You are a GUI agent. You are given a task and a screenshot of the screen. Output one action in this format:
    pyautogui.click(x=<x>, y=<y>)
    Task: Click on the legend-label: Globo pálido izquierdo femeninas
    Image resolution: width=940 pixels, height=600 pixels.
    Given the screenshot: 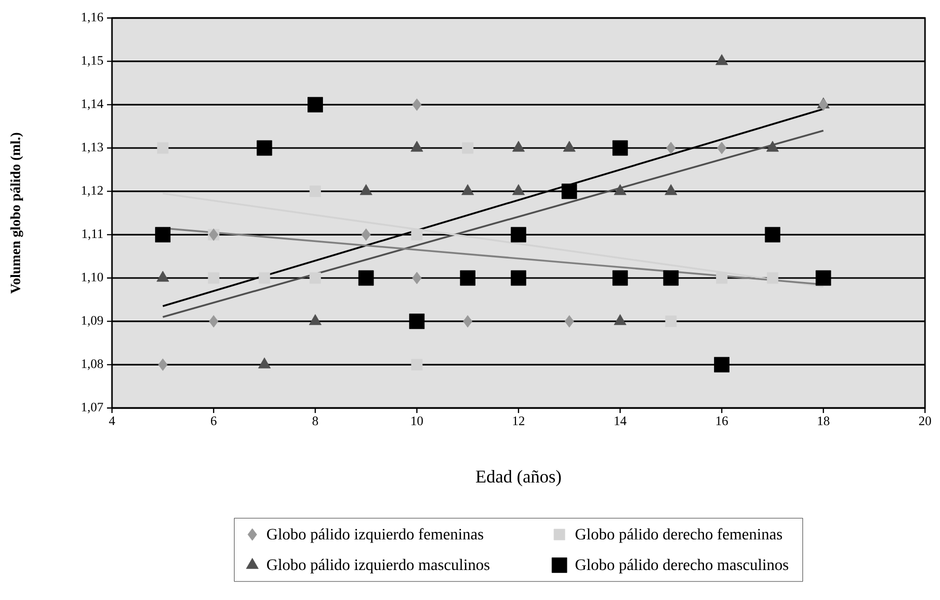 What is the action you would take?
    pyautogui.click(x=375, y=535)
    